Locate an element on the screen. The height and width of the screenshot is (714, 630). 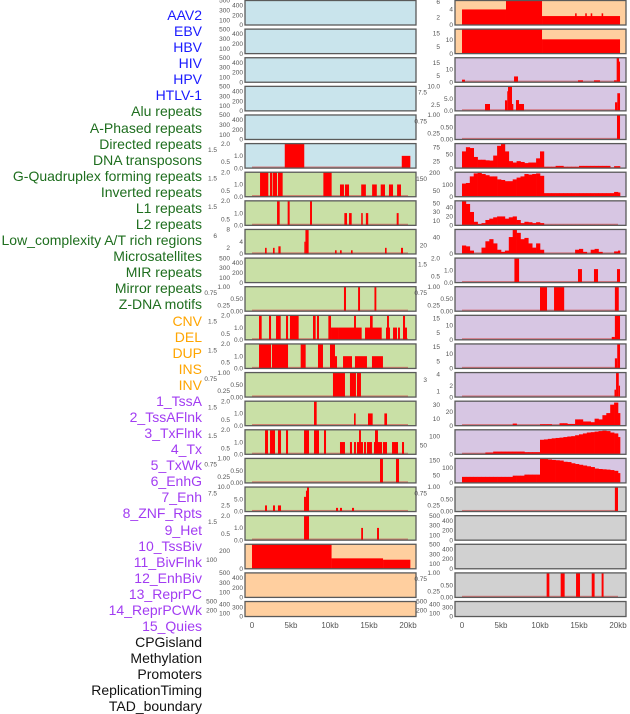
y-tick-label: 8 is located at coordinates (228, 230).